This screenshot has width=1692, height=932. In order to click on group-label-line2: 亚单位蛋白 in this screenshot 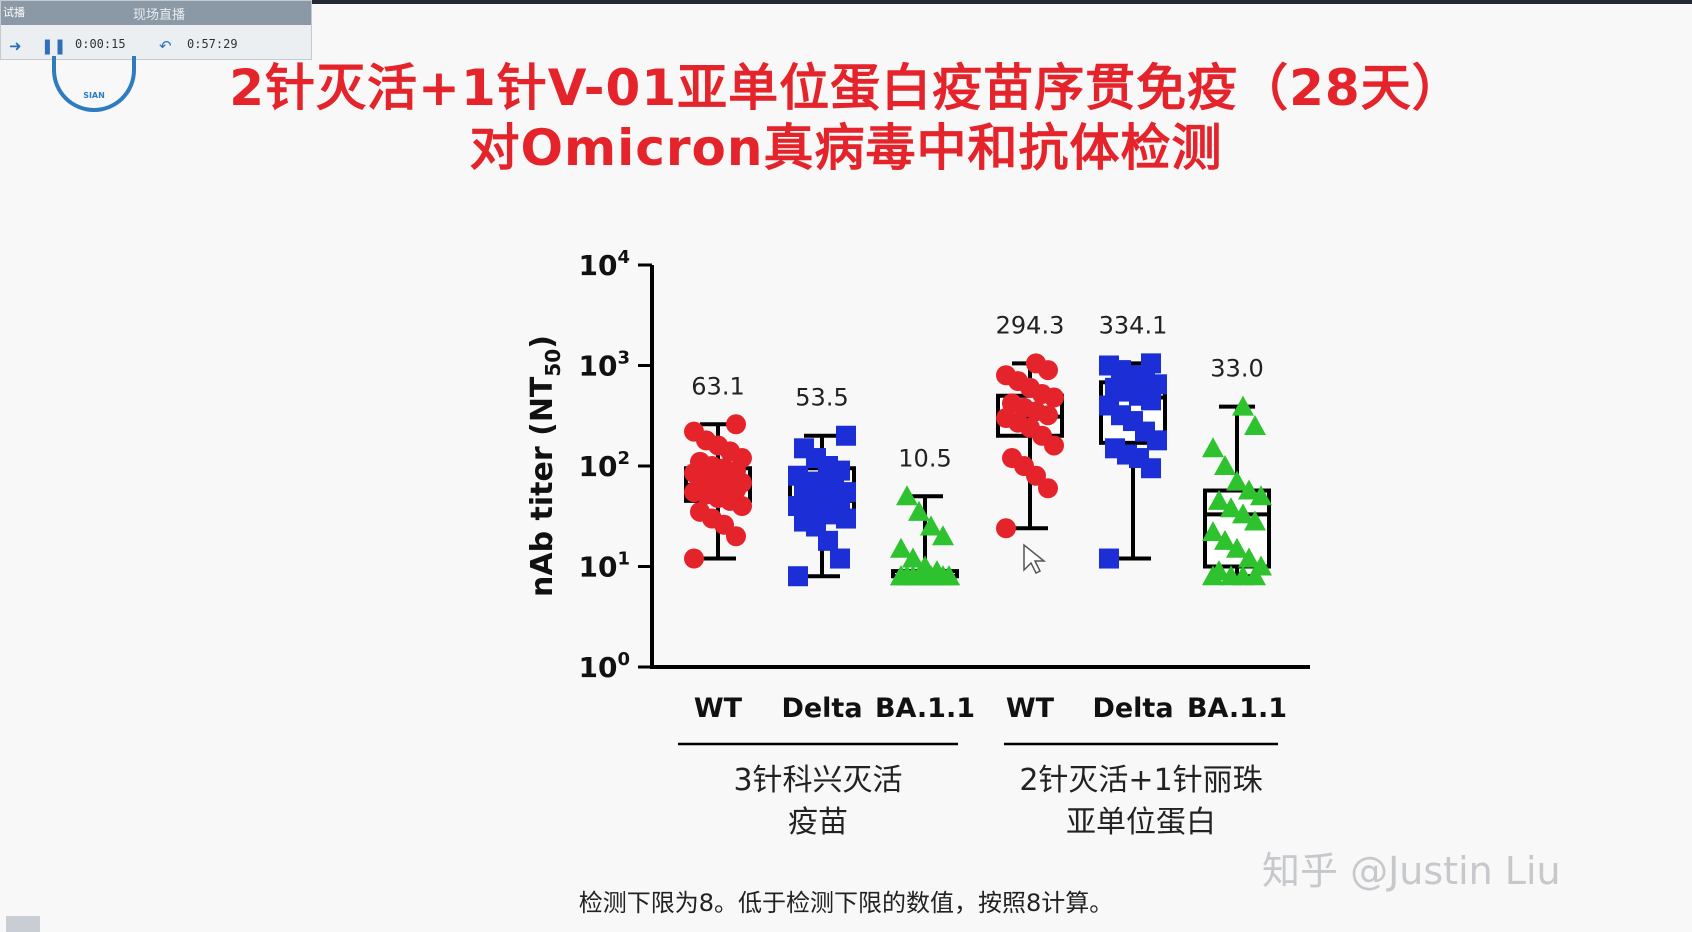, I will do `click(1141, 822)`.